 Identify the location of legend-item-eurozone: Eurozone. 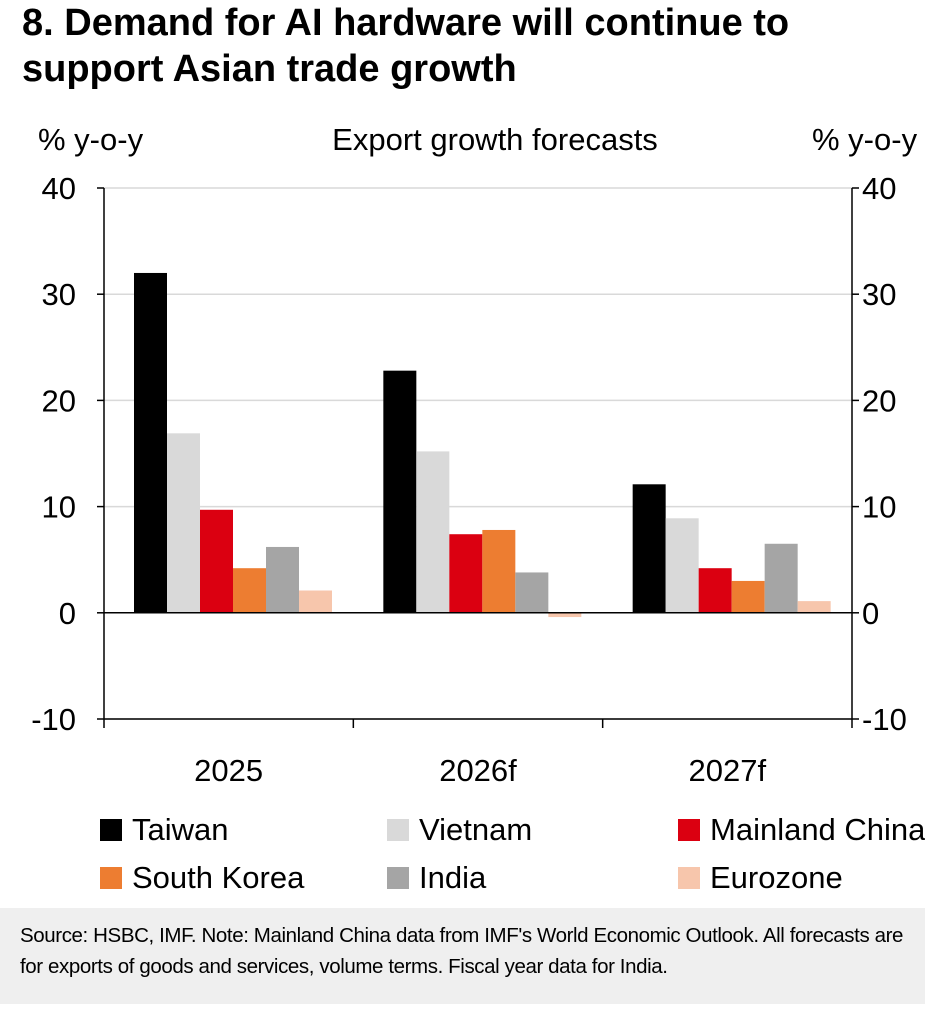
(760, 878).